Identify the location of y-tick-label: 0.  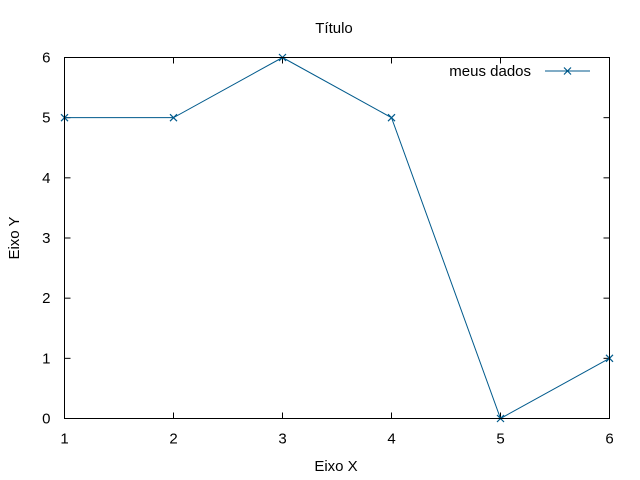
(46, 419).